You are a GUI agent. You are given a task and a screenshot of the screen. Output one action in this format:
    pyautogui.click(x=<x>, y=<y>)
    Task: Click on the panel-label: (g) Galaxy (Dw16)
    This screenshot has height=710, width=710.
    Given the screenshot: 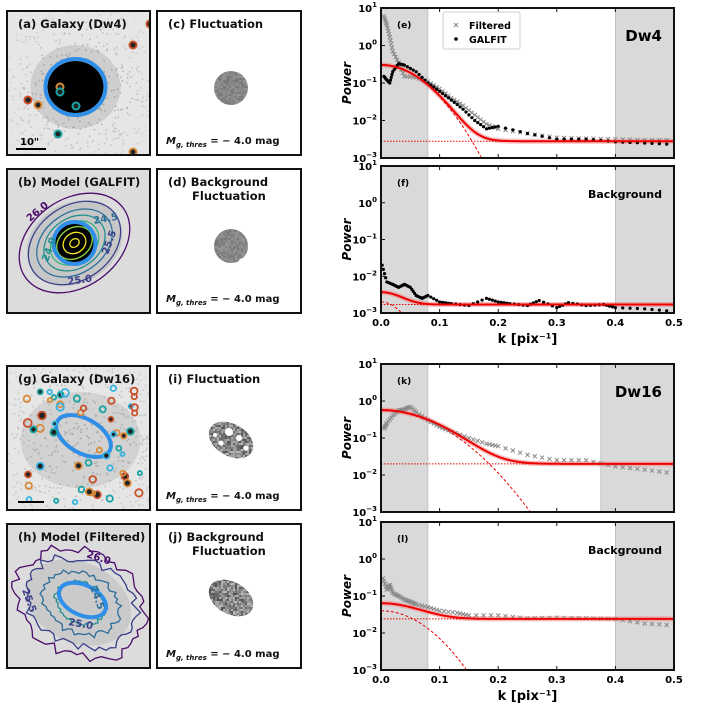 What is the action you would take?
    pyautogui.click(x=77, y=379)
    